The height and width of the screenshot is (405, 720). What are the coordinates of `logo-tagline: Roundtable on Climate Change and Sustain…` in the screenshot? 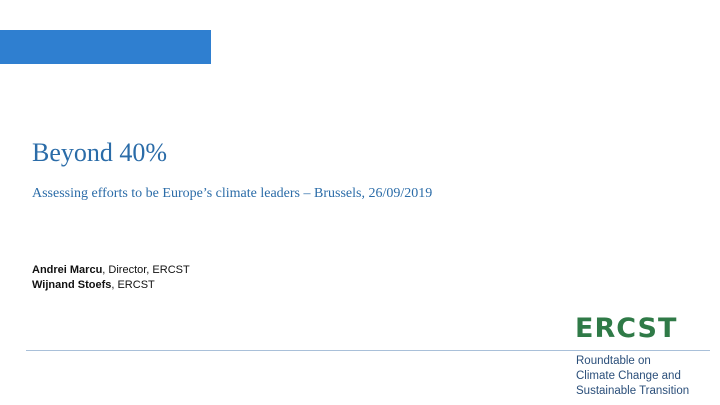 It's located at (632, 376).